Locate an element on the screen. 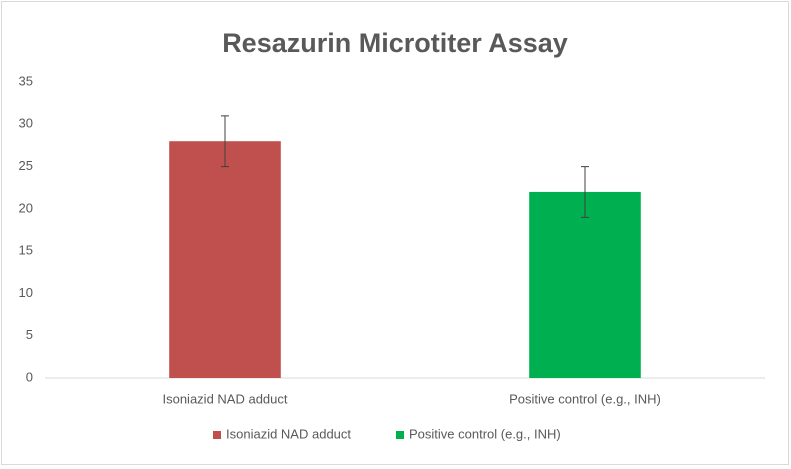  legend-label: Positive control (e.g., INH) is located at coordinates (485, 433).